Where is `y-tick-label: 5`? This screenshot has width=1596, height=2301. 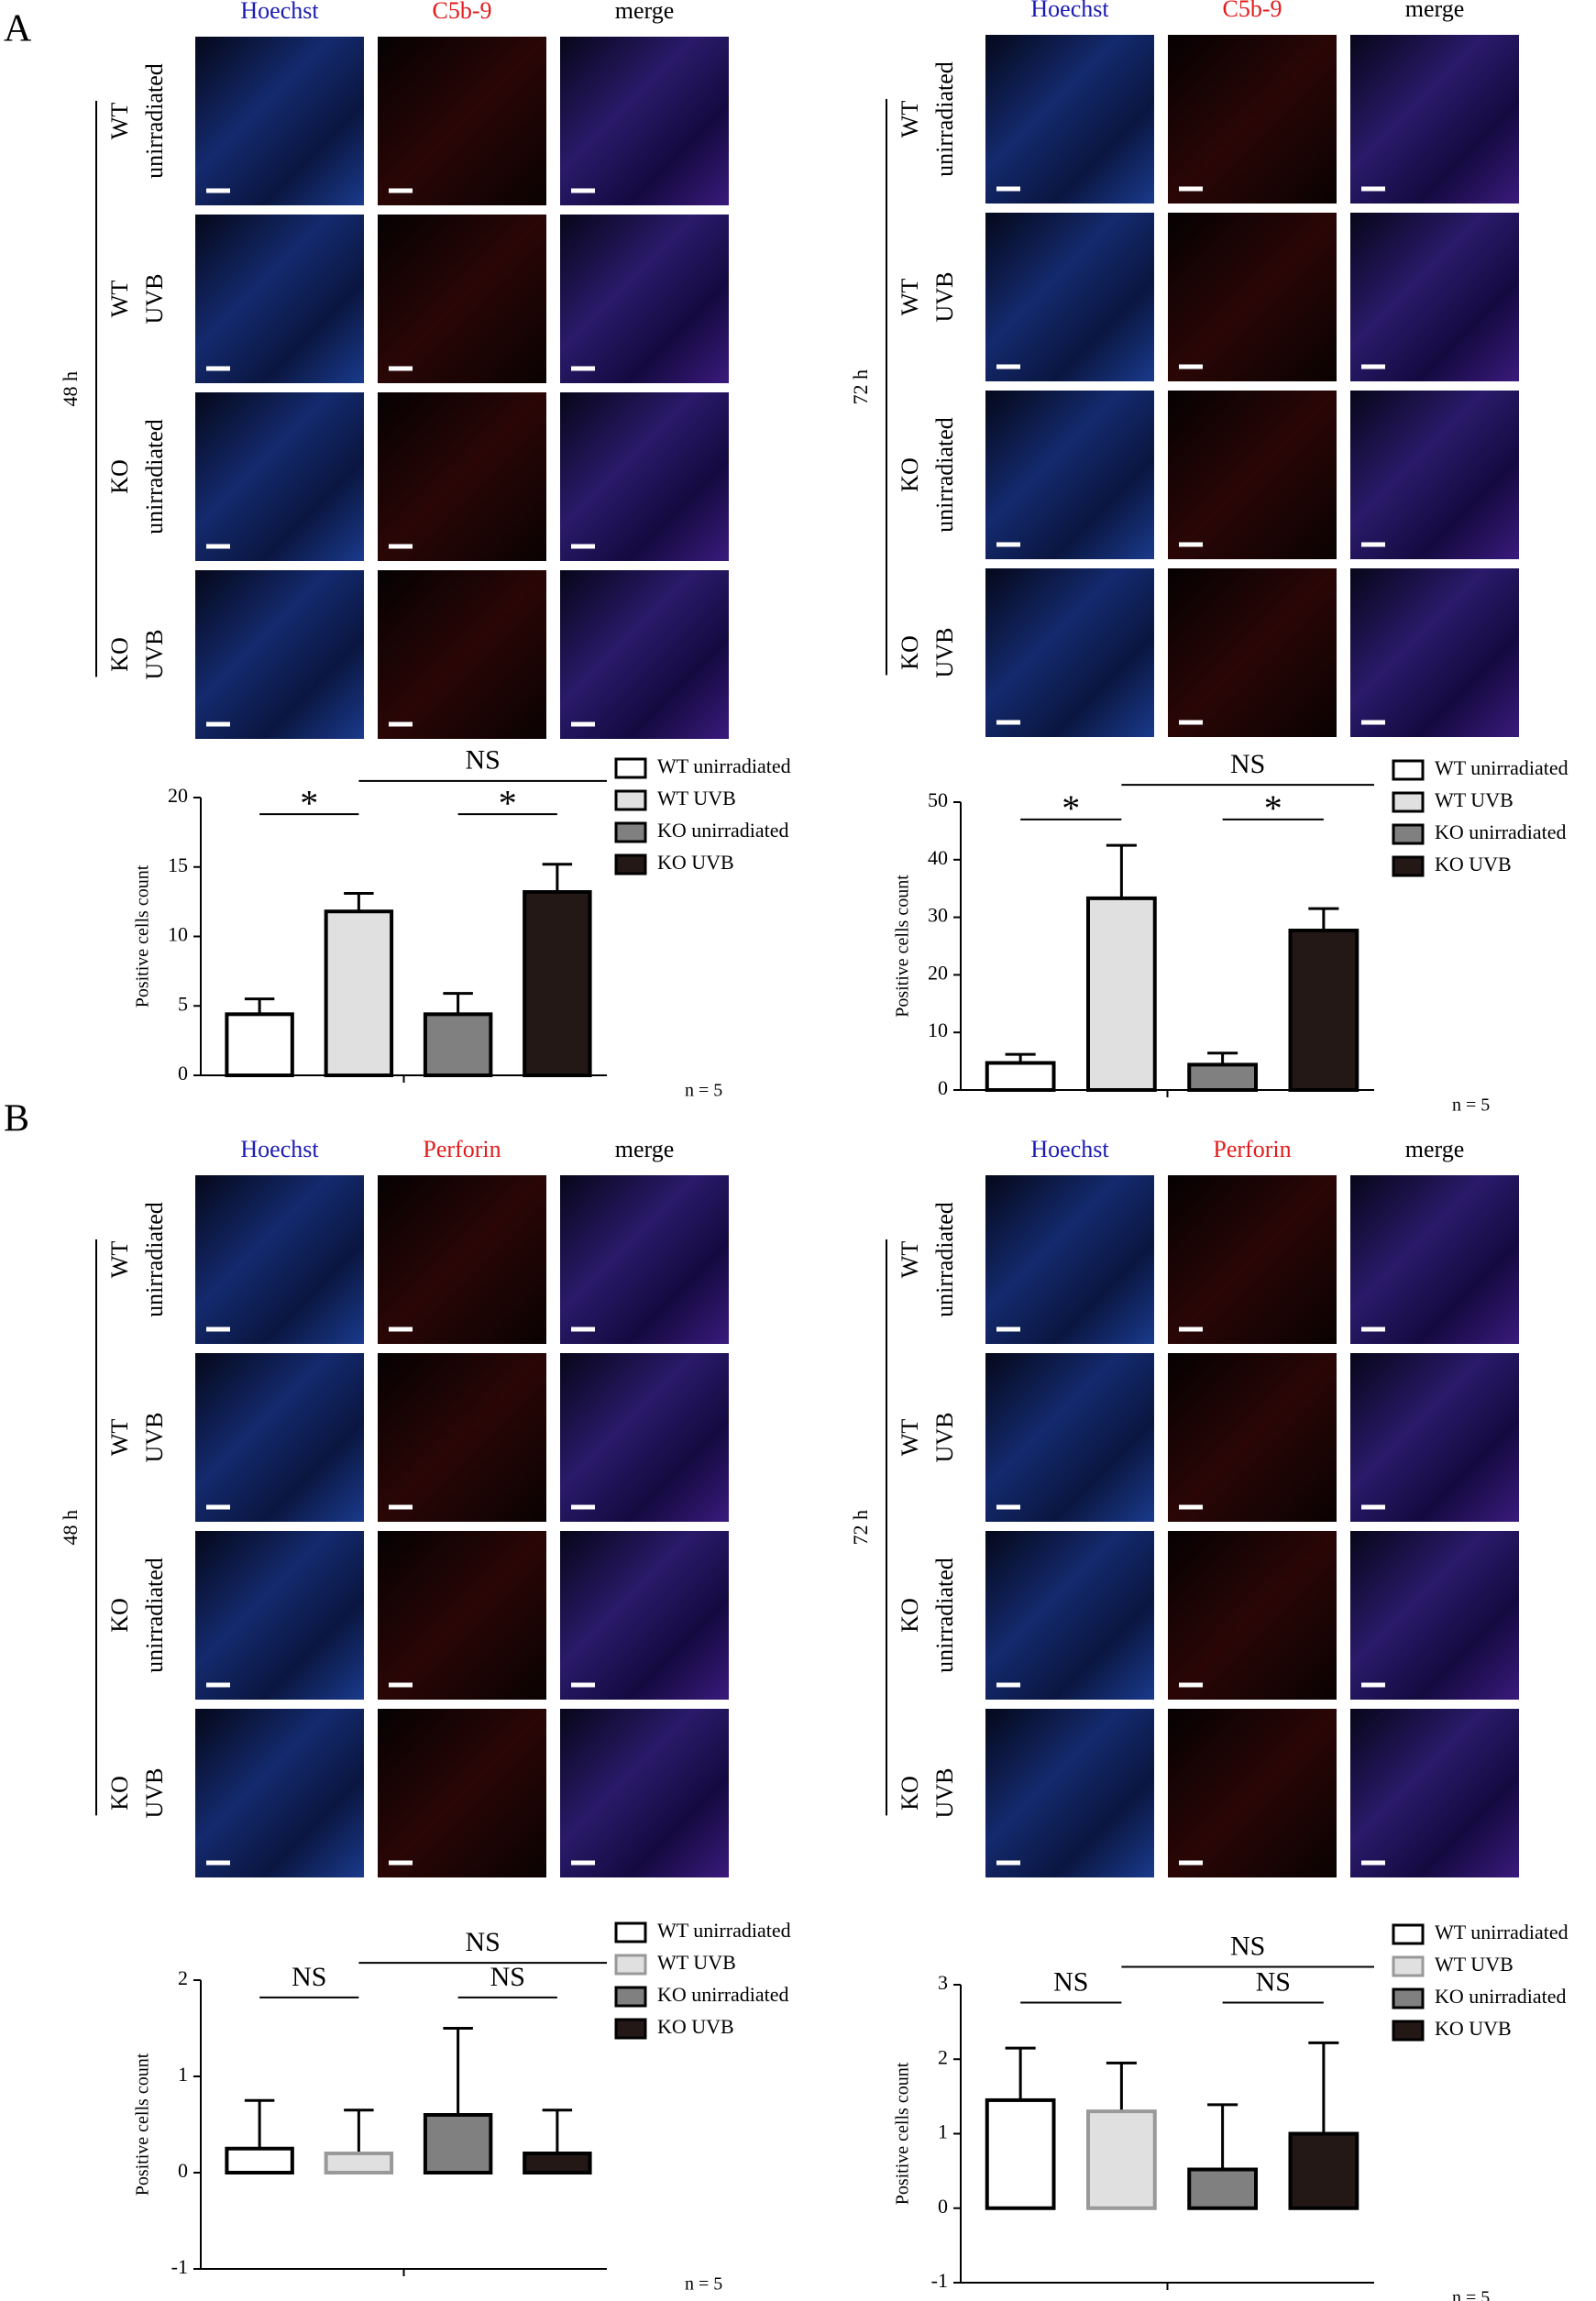 y-tick-label: 5 is located at coordinates (183, 1003).